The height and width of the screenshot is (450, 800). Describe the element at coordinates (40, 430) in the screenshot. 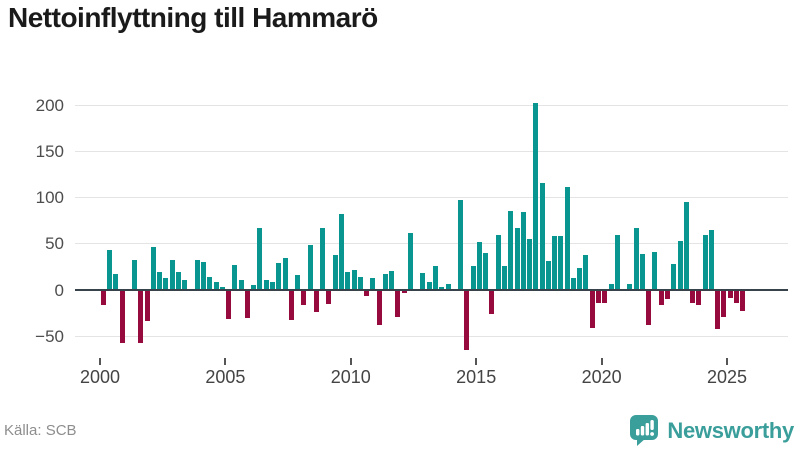

I see `source-note: Källa: SCB` at that location.